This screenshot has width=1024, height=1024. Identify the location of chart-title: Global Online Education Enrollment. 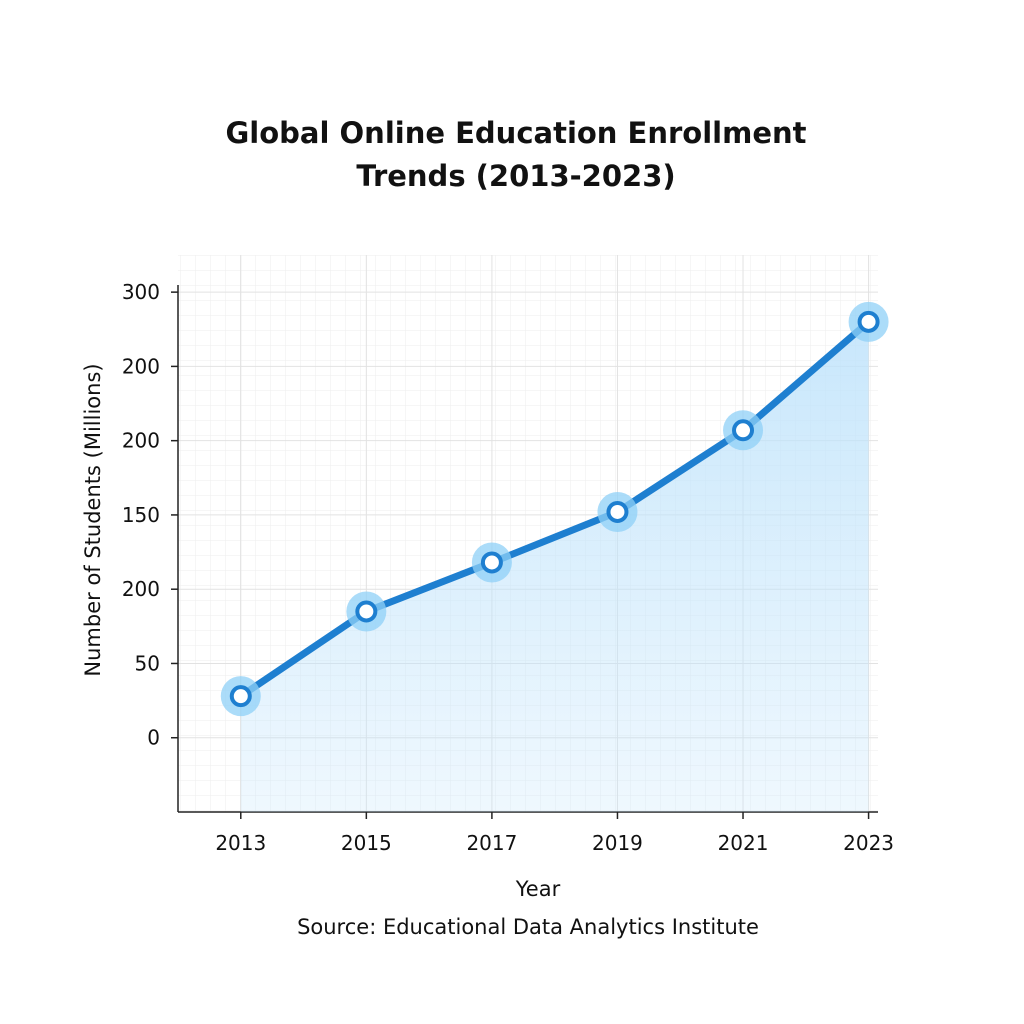
(515, 133).